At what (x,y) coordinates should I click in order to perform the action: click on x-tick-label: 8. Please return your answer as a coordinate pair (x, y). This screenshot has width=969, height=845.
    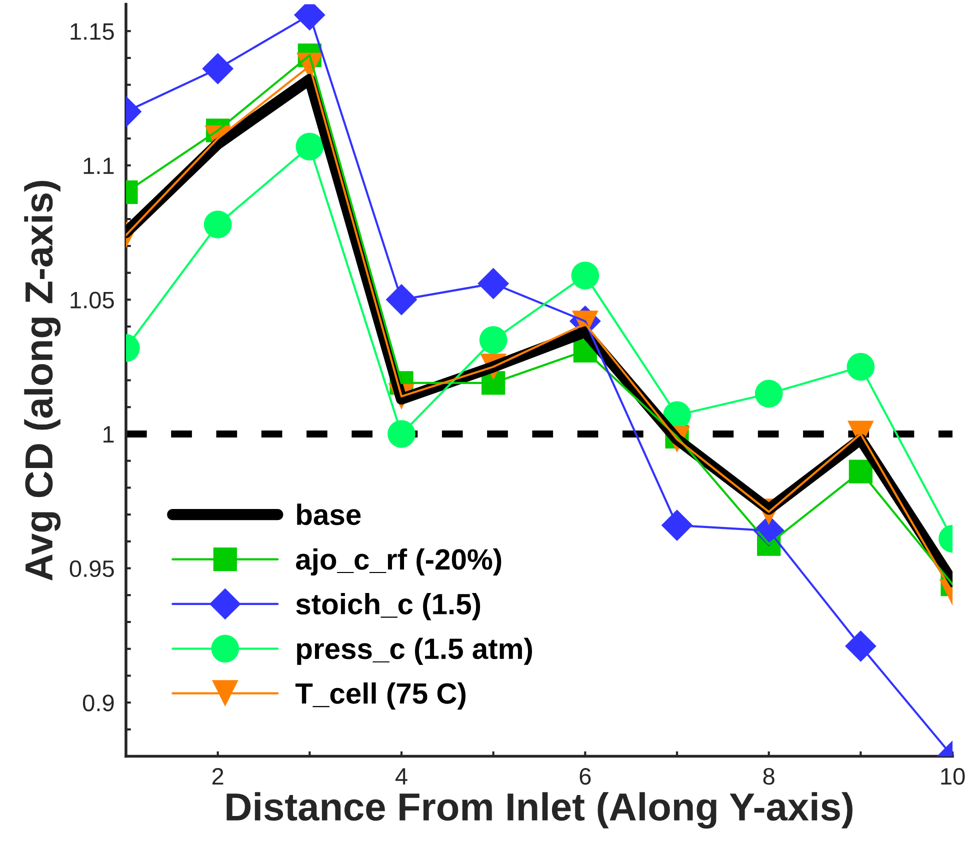
    Looking at the image, I should click on (768, 776).